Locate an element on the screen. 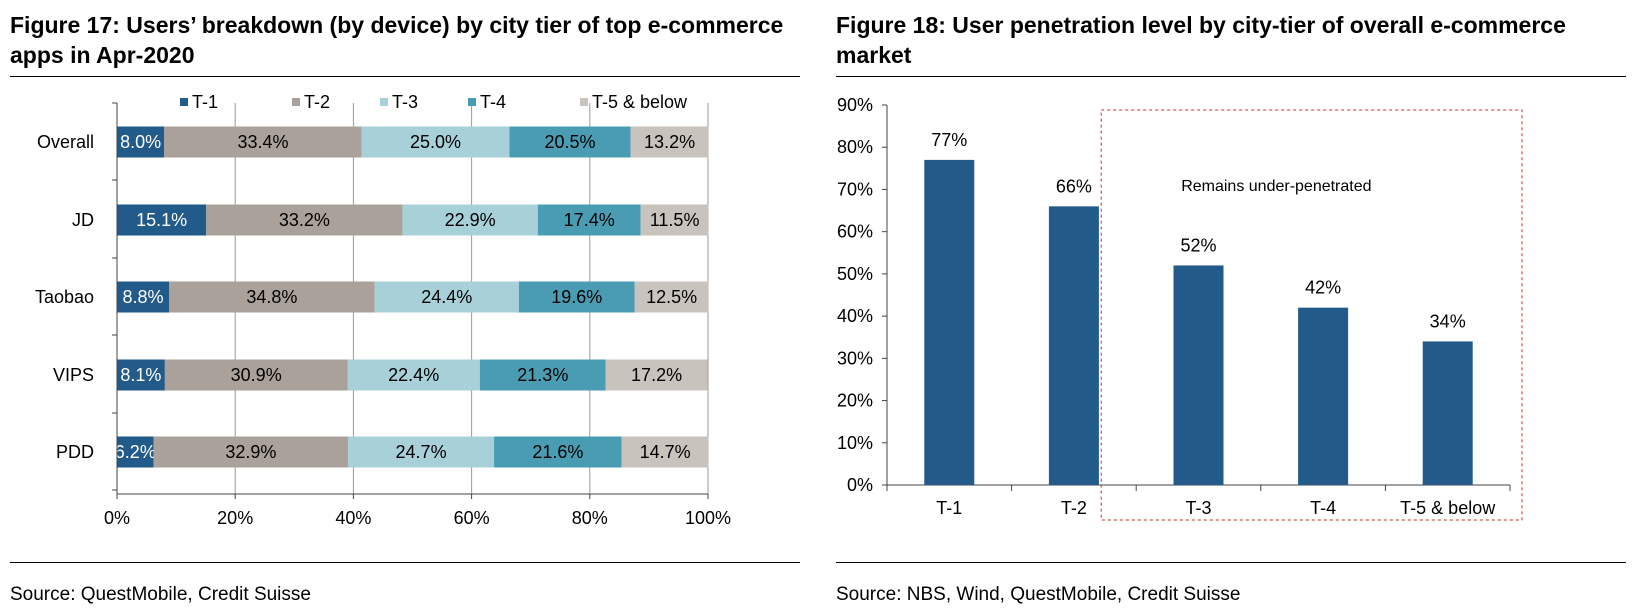 The image size is (1633, 612). bar-data-label: 11.5% is located at coordinates (675, 220).